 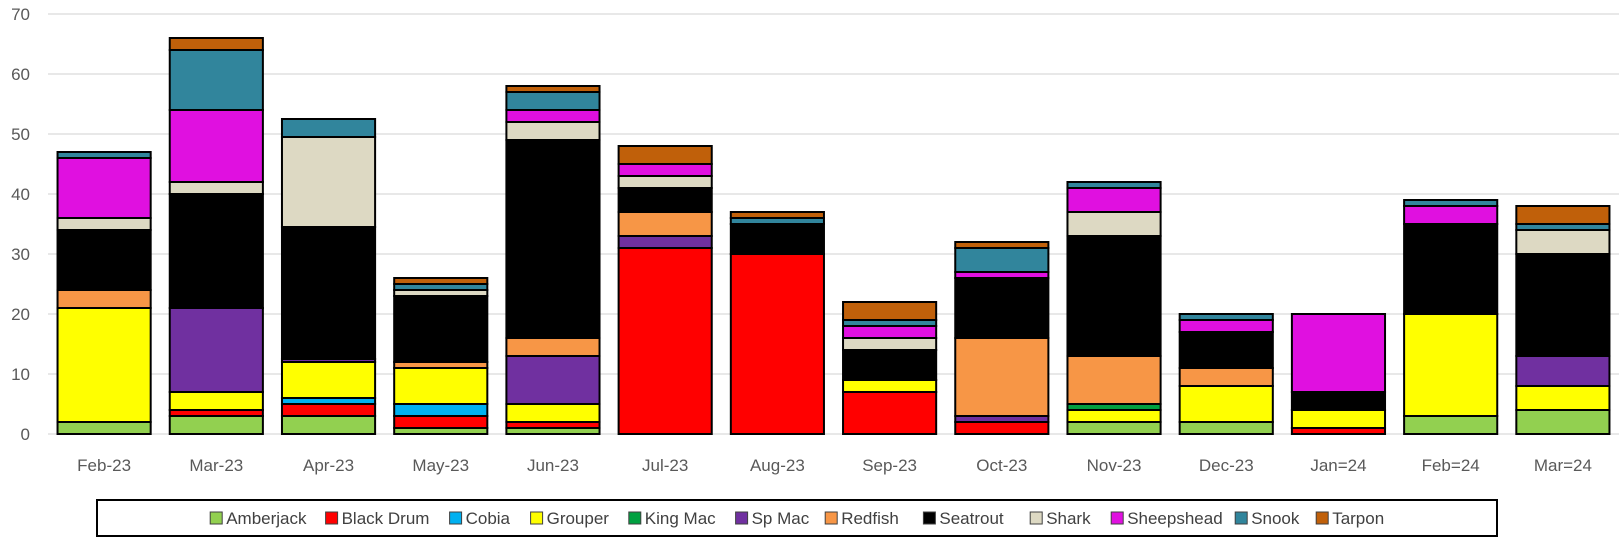 What do you see at coordinates (488, 518) in the screenshot?
I see `legend-label-cobia: Cobia` at bounding box center [488, 518].